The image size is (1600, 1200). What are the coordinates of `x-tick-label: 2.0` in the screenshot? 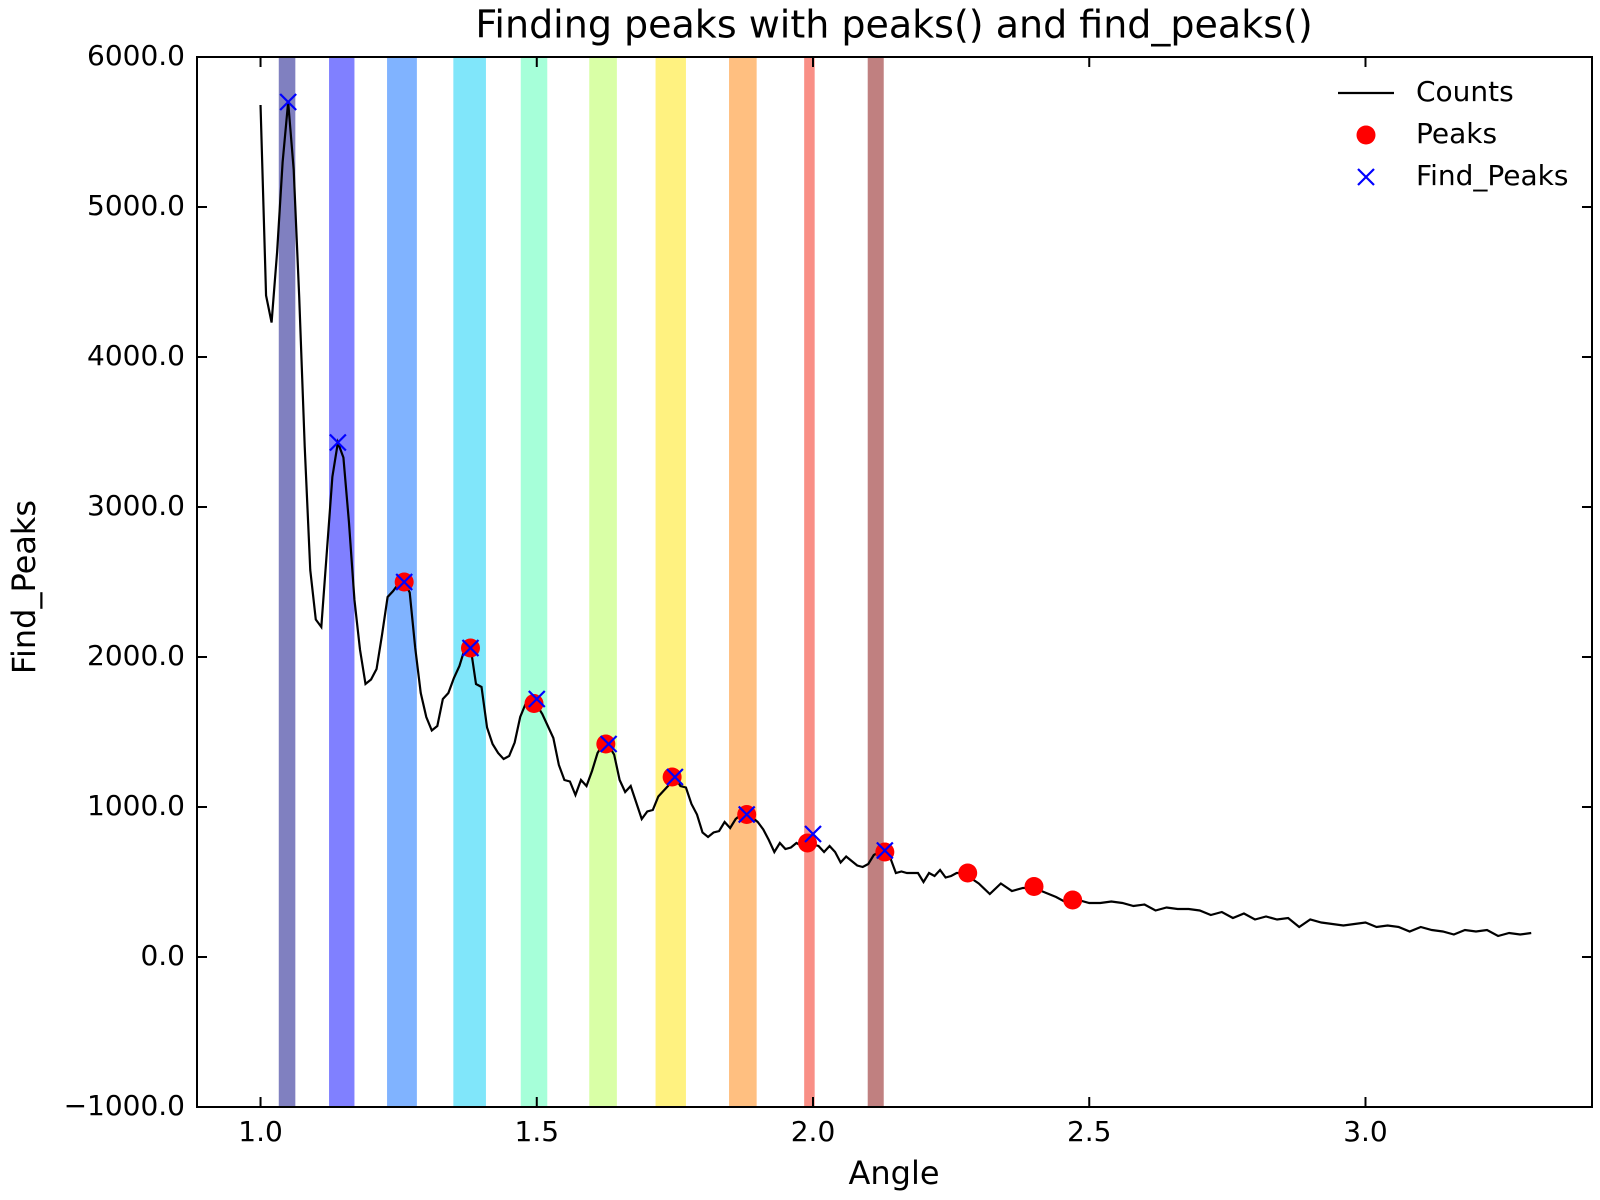 It's located at (813, 1131).